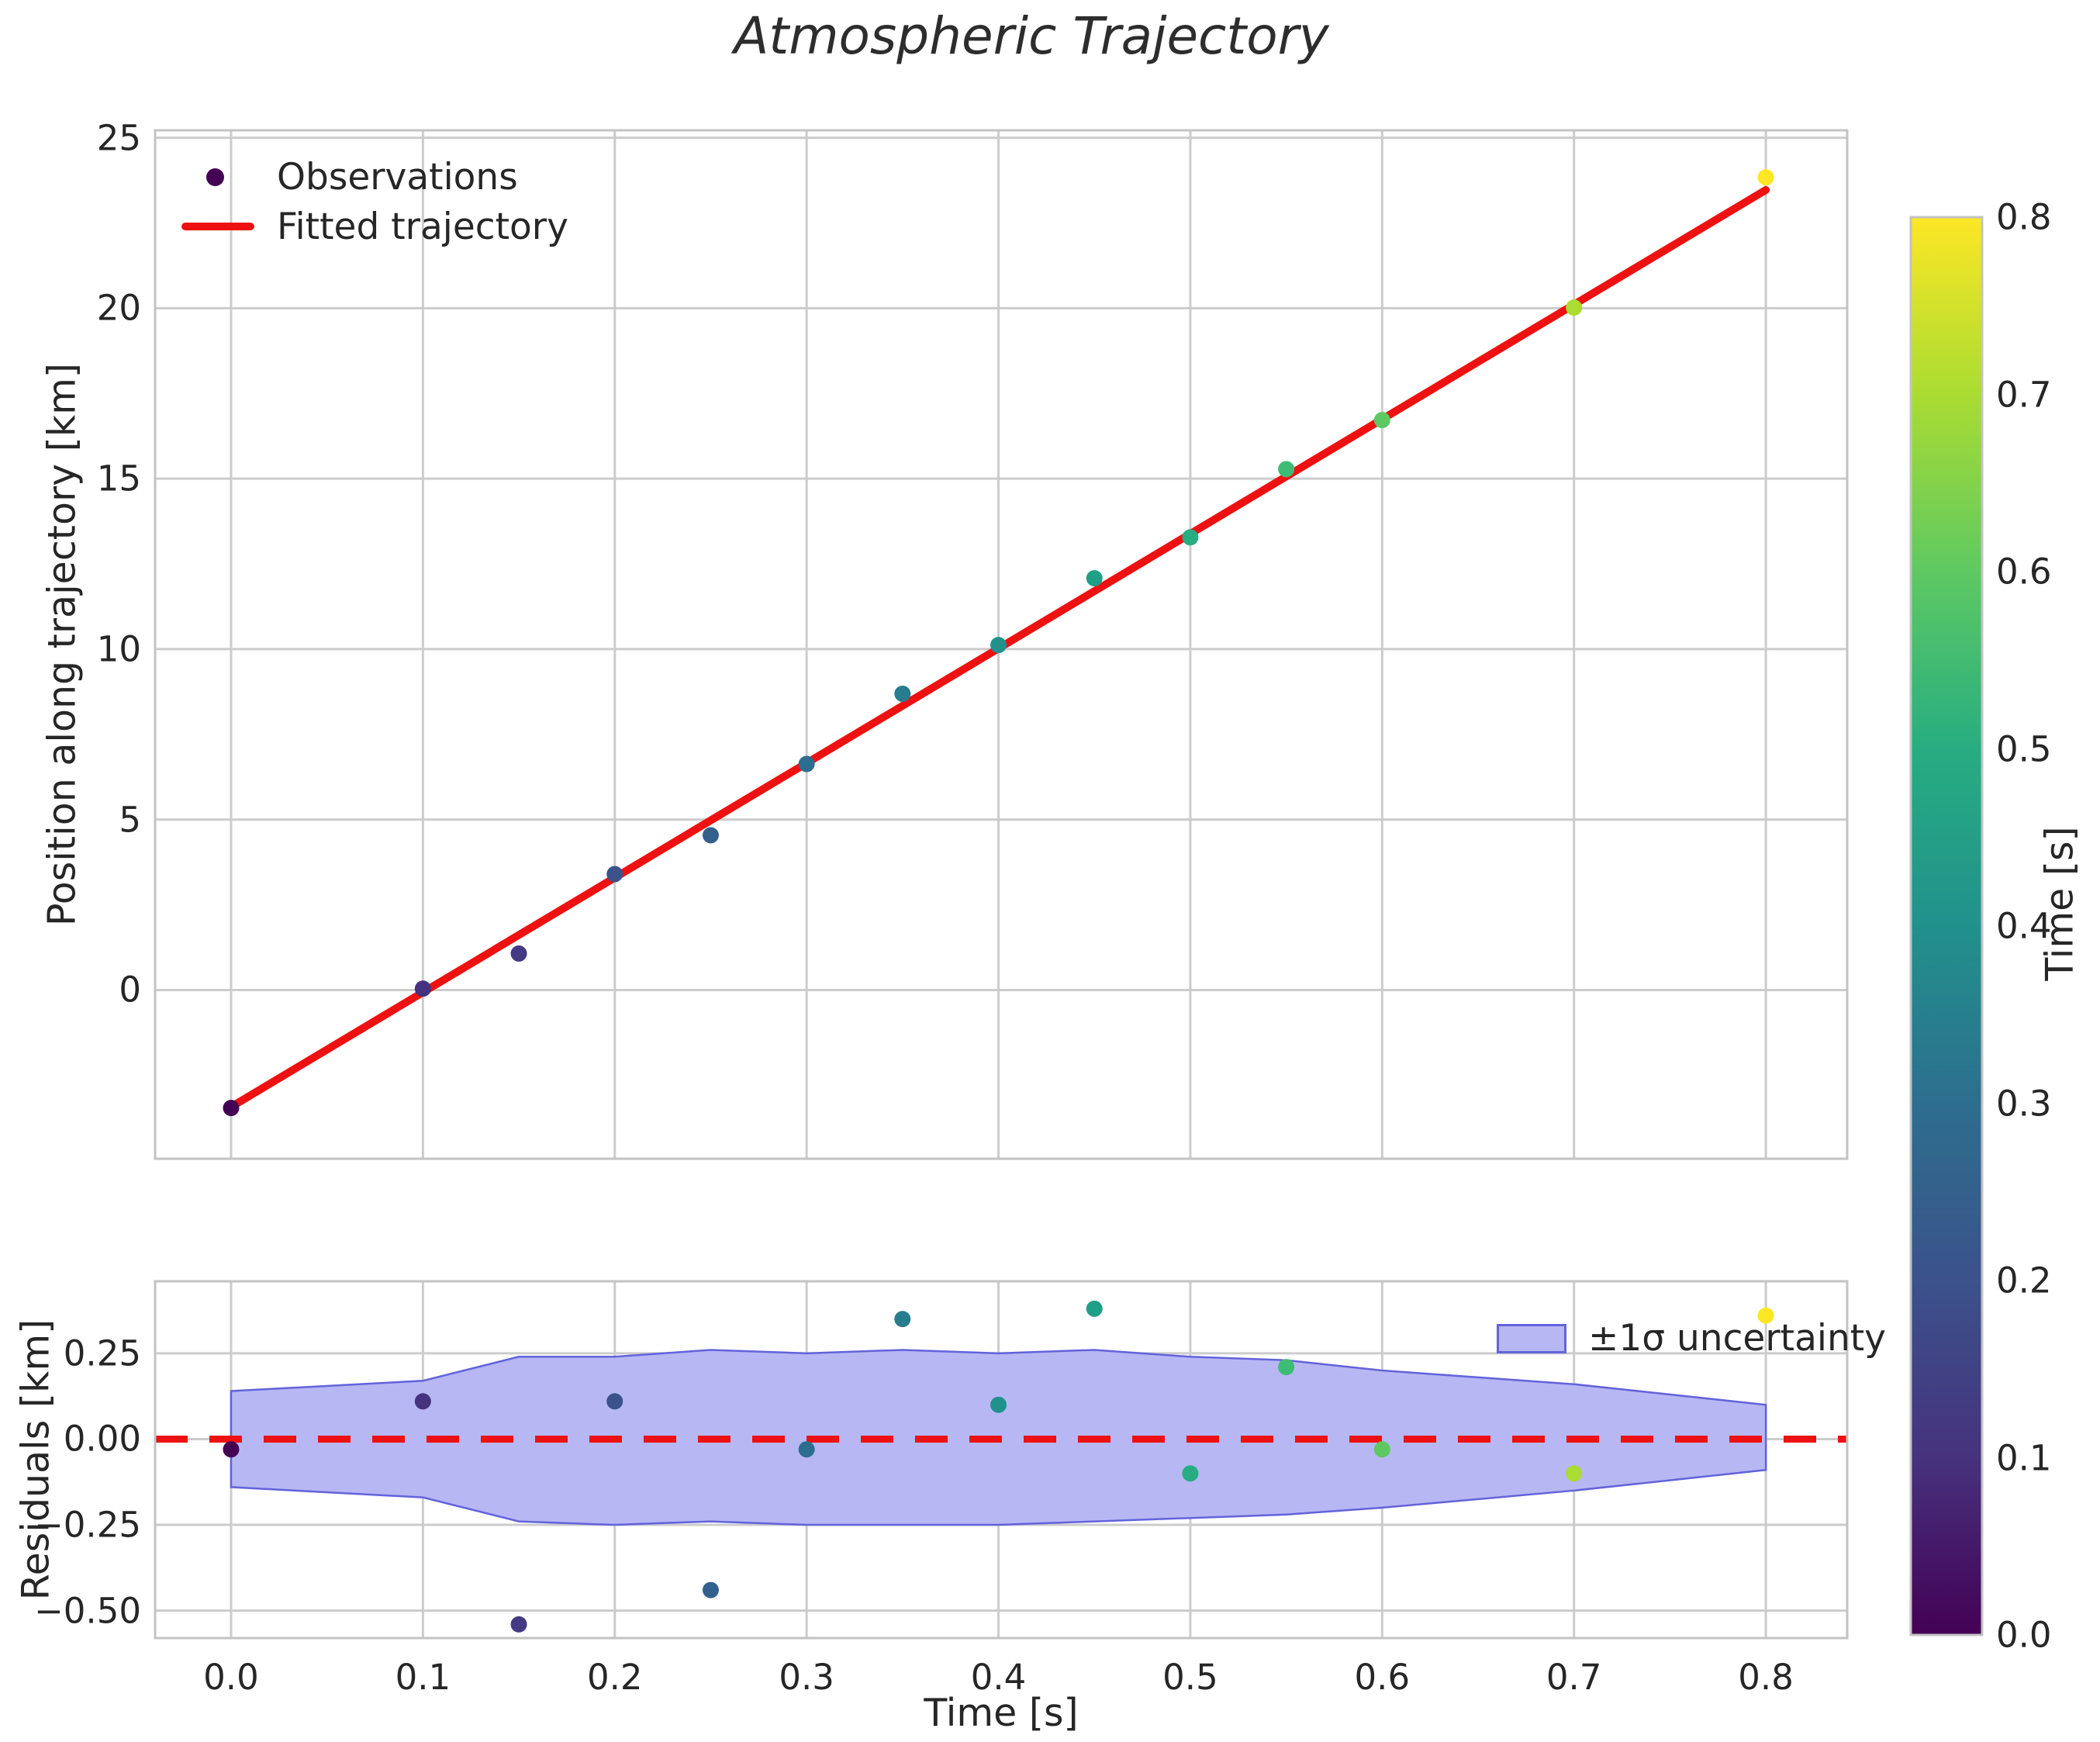  I want to click on main-y-tick-label: 20, so click(118, 308).